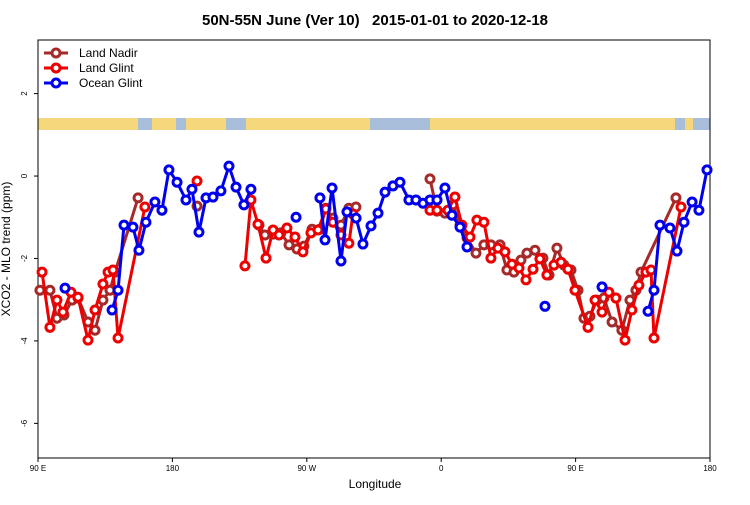 The image size is (750, 505). Describe the element at coordinates (24, 423) in the screenshot. I see `y-tick-label: -6` at that location.